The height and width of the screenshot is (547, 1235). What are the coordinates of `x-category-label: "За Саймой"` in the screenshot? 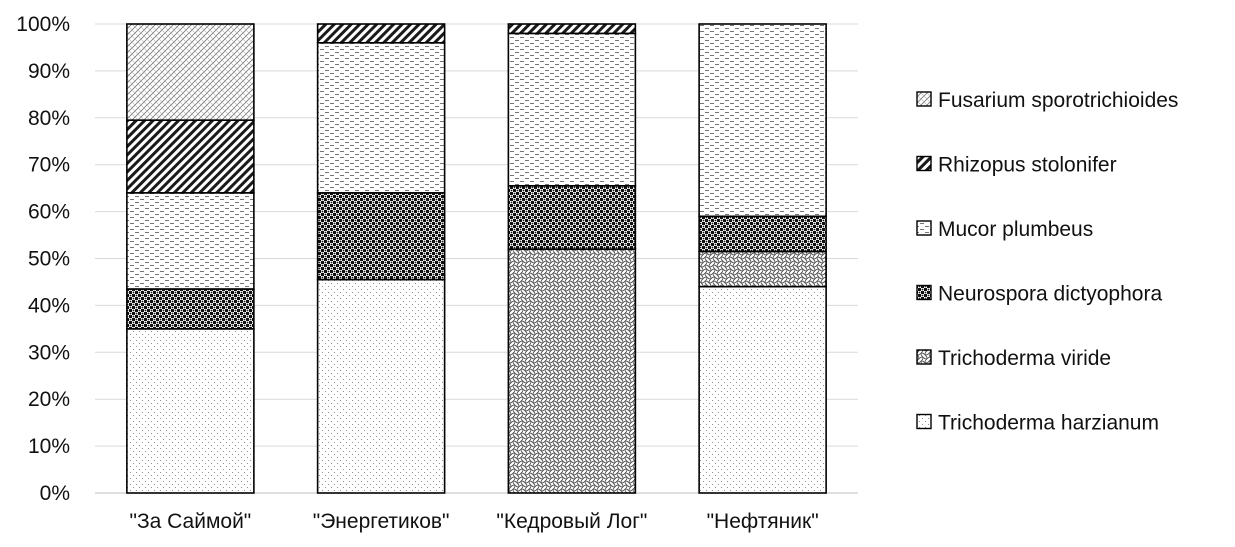 It's located at (190, 521).